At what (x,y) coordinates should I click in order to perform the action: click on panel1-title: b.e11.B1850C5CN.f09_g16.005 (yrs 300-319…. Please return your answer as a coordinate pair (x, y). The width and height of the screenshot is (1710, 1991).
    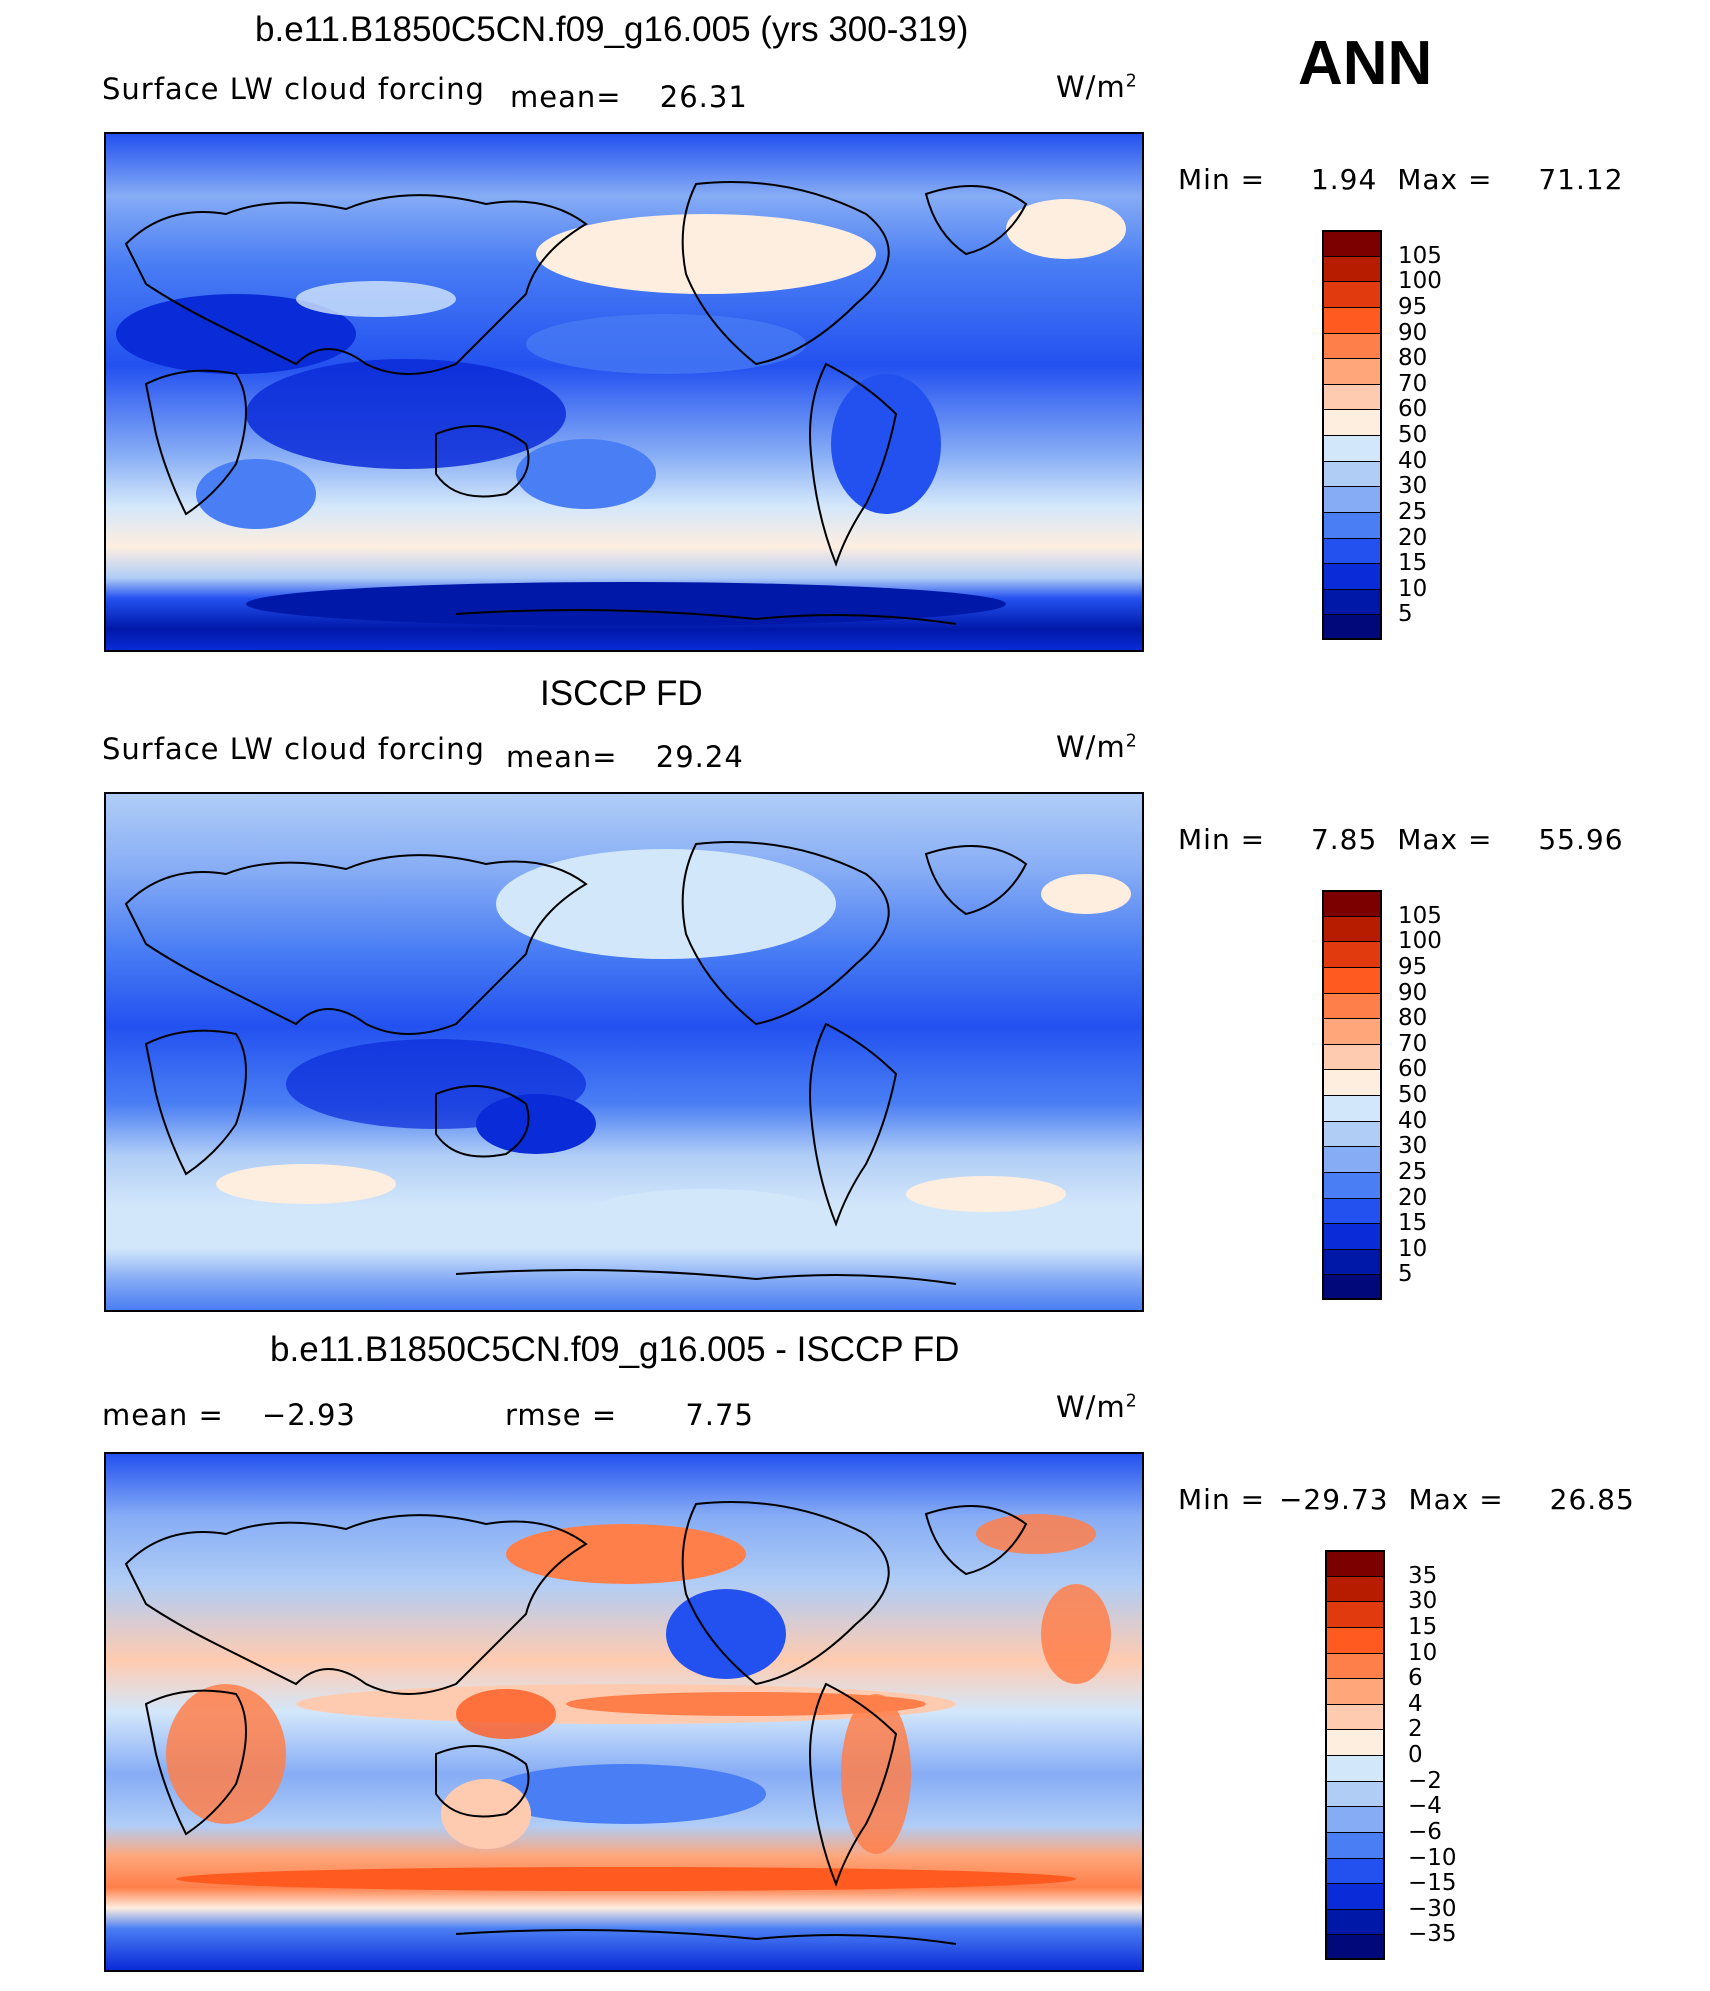
    Looking at the image, I should click on (612, 29).